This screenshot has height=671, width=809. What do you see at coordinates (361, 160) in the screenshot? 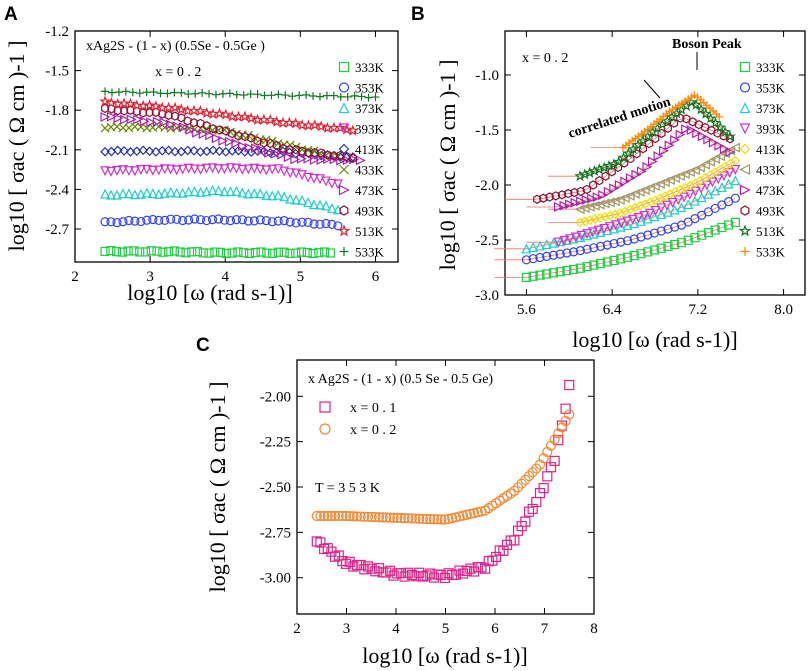
I see `panel-a-legend: 333K 353K 373K 393K 413K 433K 473K 493K 513K 533K` at bounding box center [361, 160].